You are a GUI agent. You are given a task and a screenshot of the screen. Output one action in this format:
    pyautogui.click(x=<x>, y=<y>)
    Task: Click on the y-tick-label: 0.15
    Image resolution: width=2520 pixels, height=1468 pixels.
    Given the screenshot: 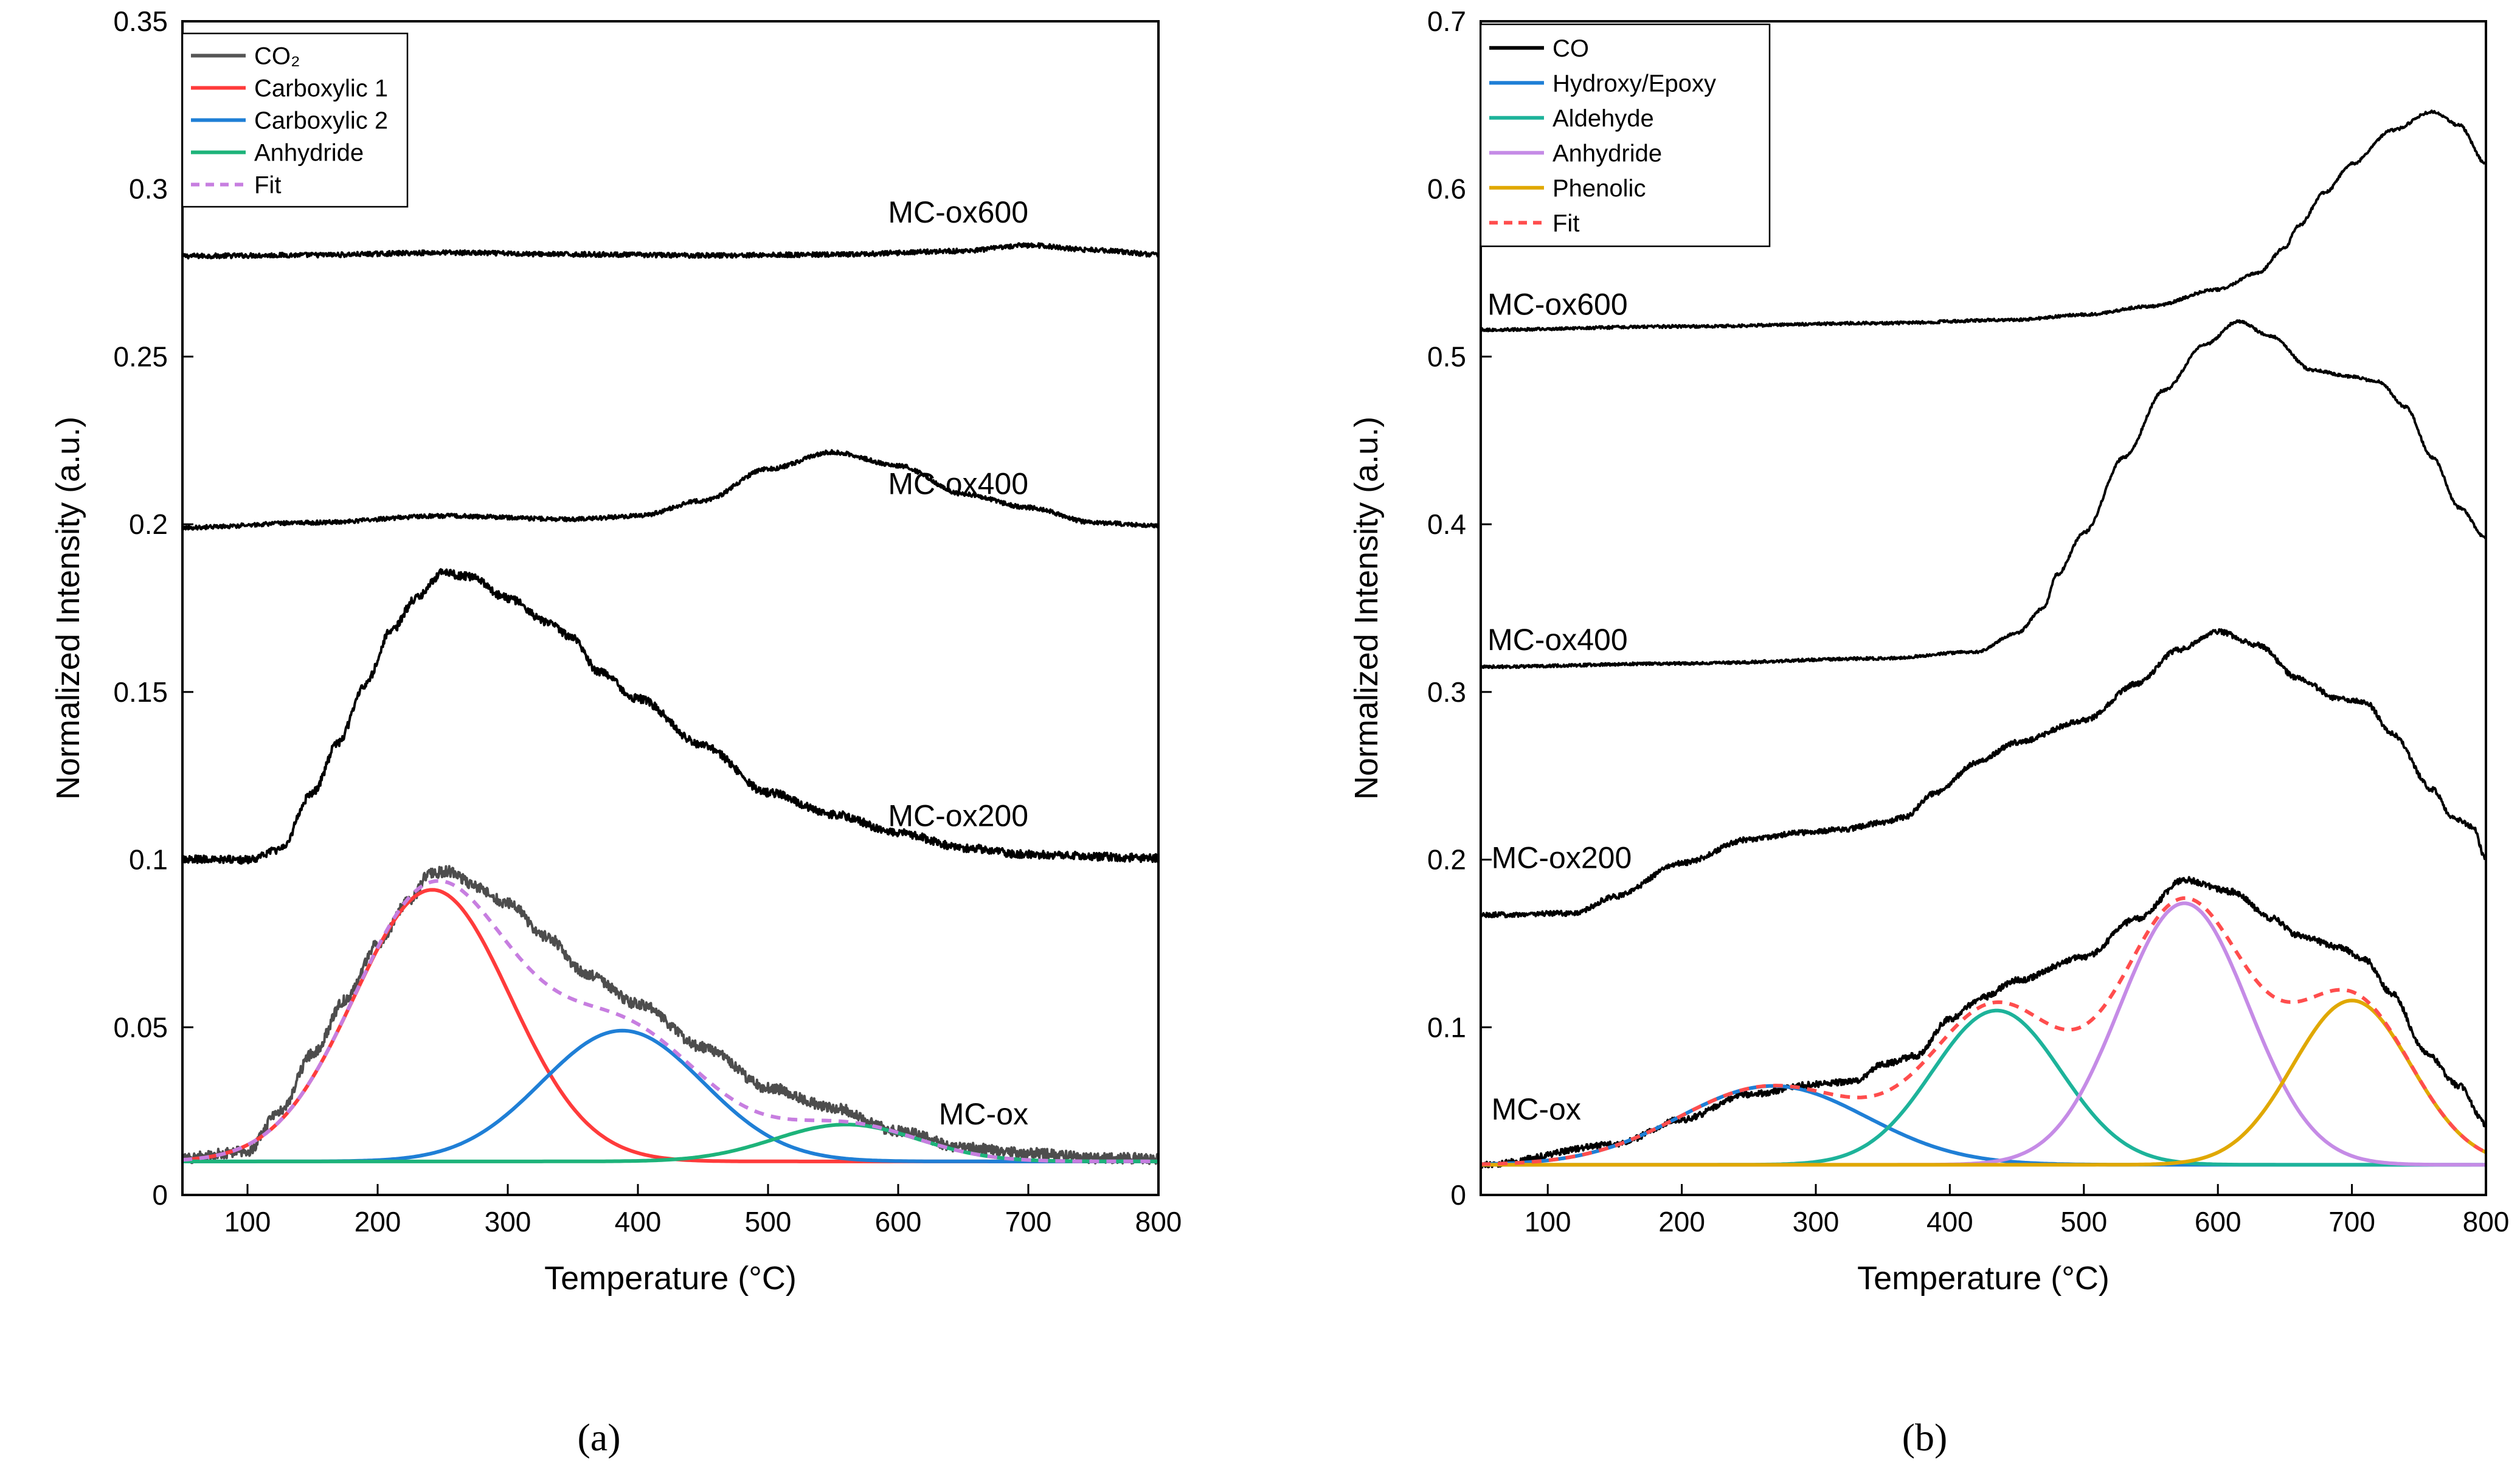 What is the action you would take?
    pyautogui.click(x=140, y=692)
    